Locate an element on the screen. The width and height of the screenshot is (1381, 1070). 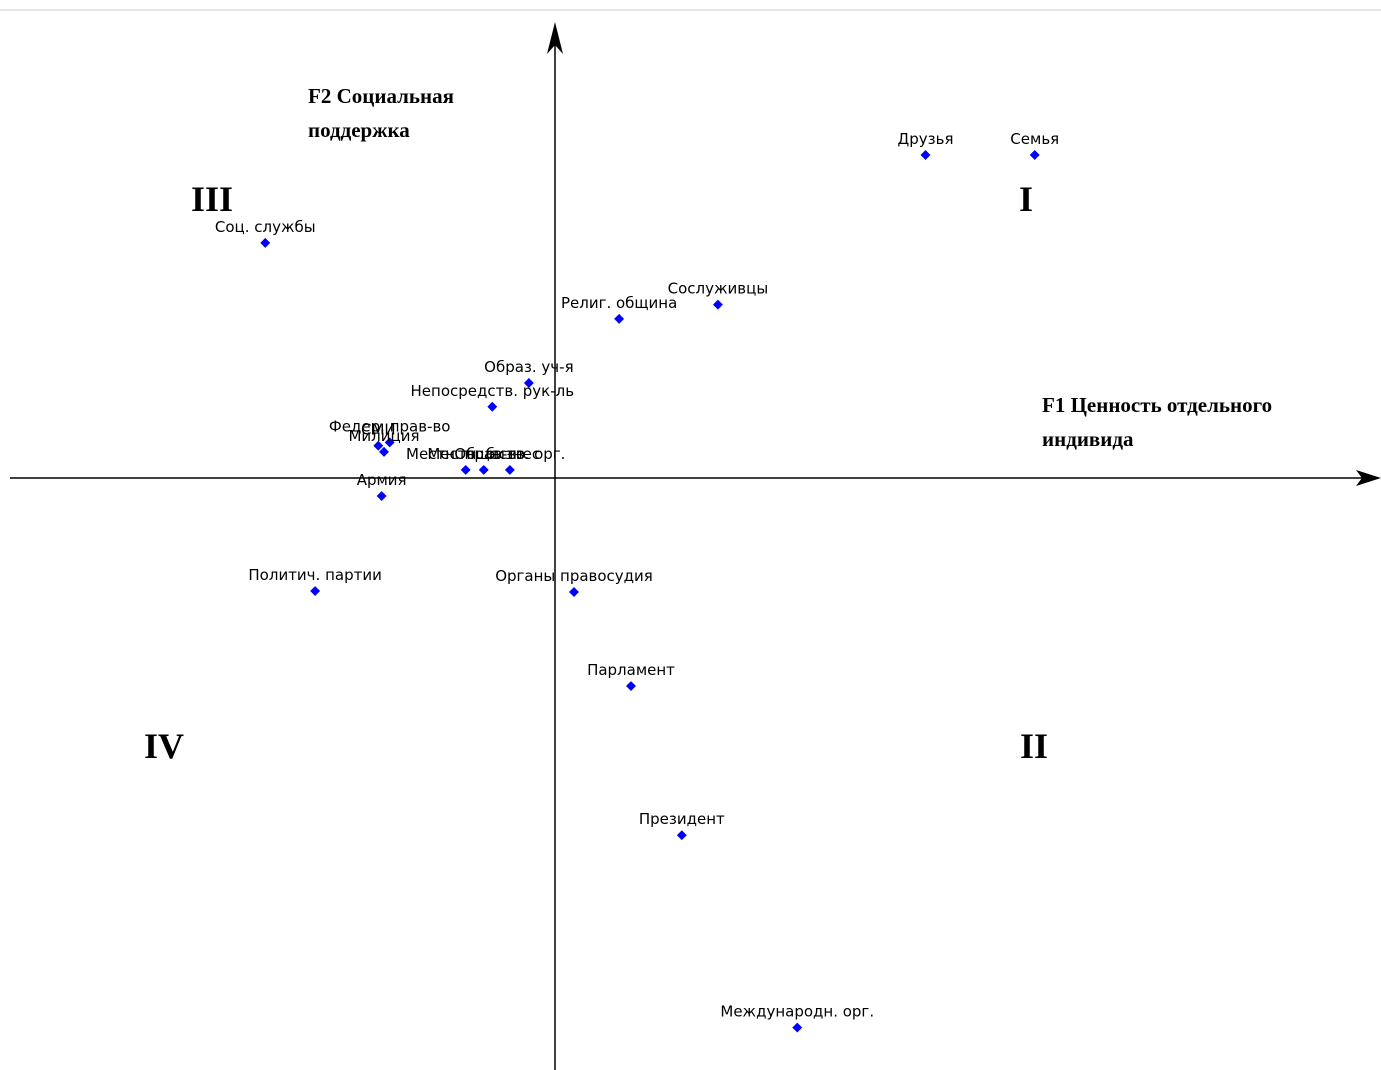
x-axis-arrow is located at coordinates (1368, 478).